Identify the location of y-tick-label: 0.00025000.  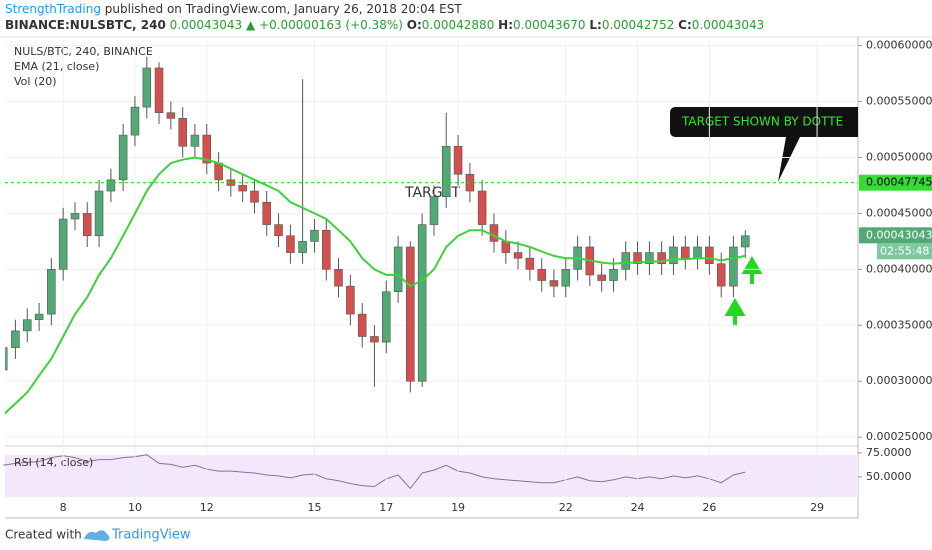
(899, 436).